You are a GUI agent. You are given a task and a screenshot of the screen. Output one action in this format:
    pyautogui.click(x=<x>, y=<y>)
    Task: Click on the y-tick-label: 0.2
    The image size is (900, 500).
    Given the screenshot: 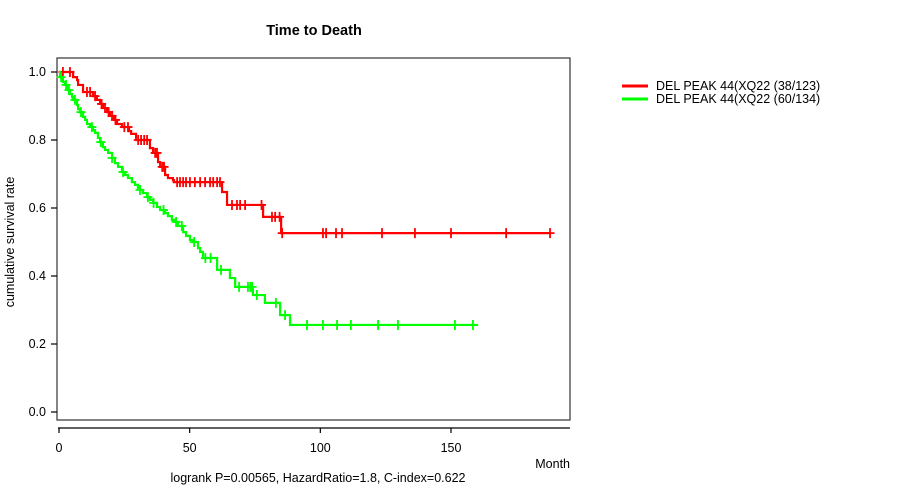 What is the action you would take?
    pyautogui.click(x=37, y=344)
    